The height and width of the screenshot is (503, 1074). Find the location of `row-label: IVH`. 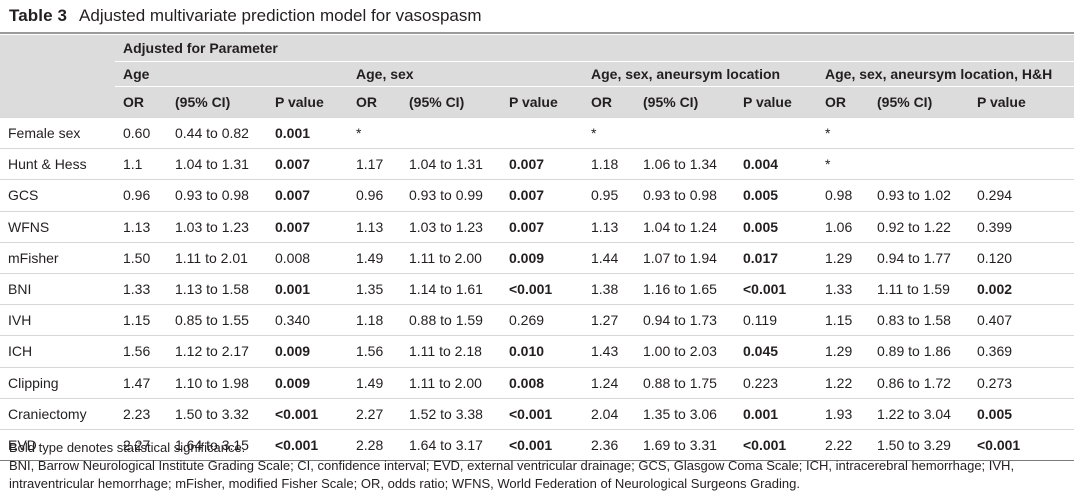

row-label: IVH is located at coordinates (57, 320).